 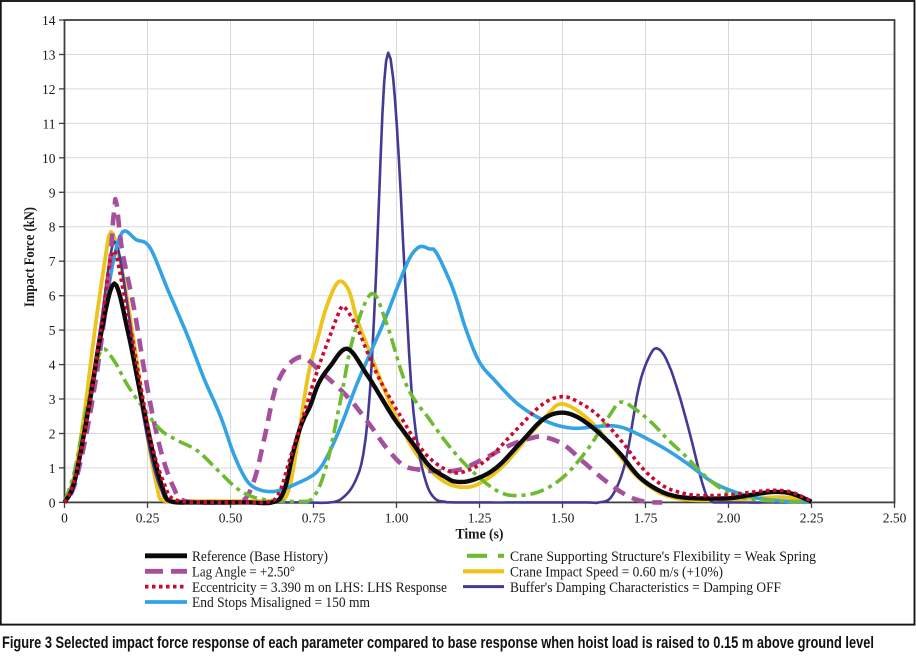 I want to click on svg-text: 9, so click(x=52, y=192).